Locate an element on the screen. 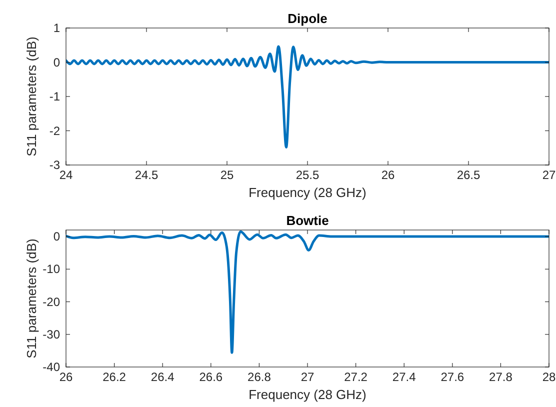 This screenshot has width=556, height=407. y-tick-label: -1 is located at coordinates (54, 97).